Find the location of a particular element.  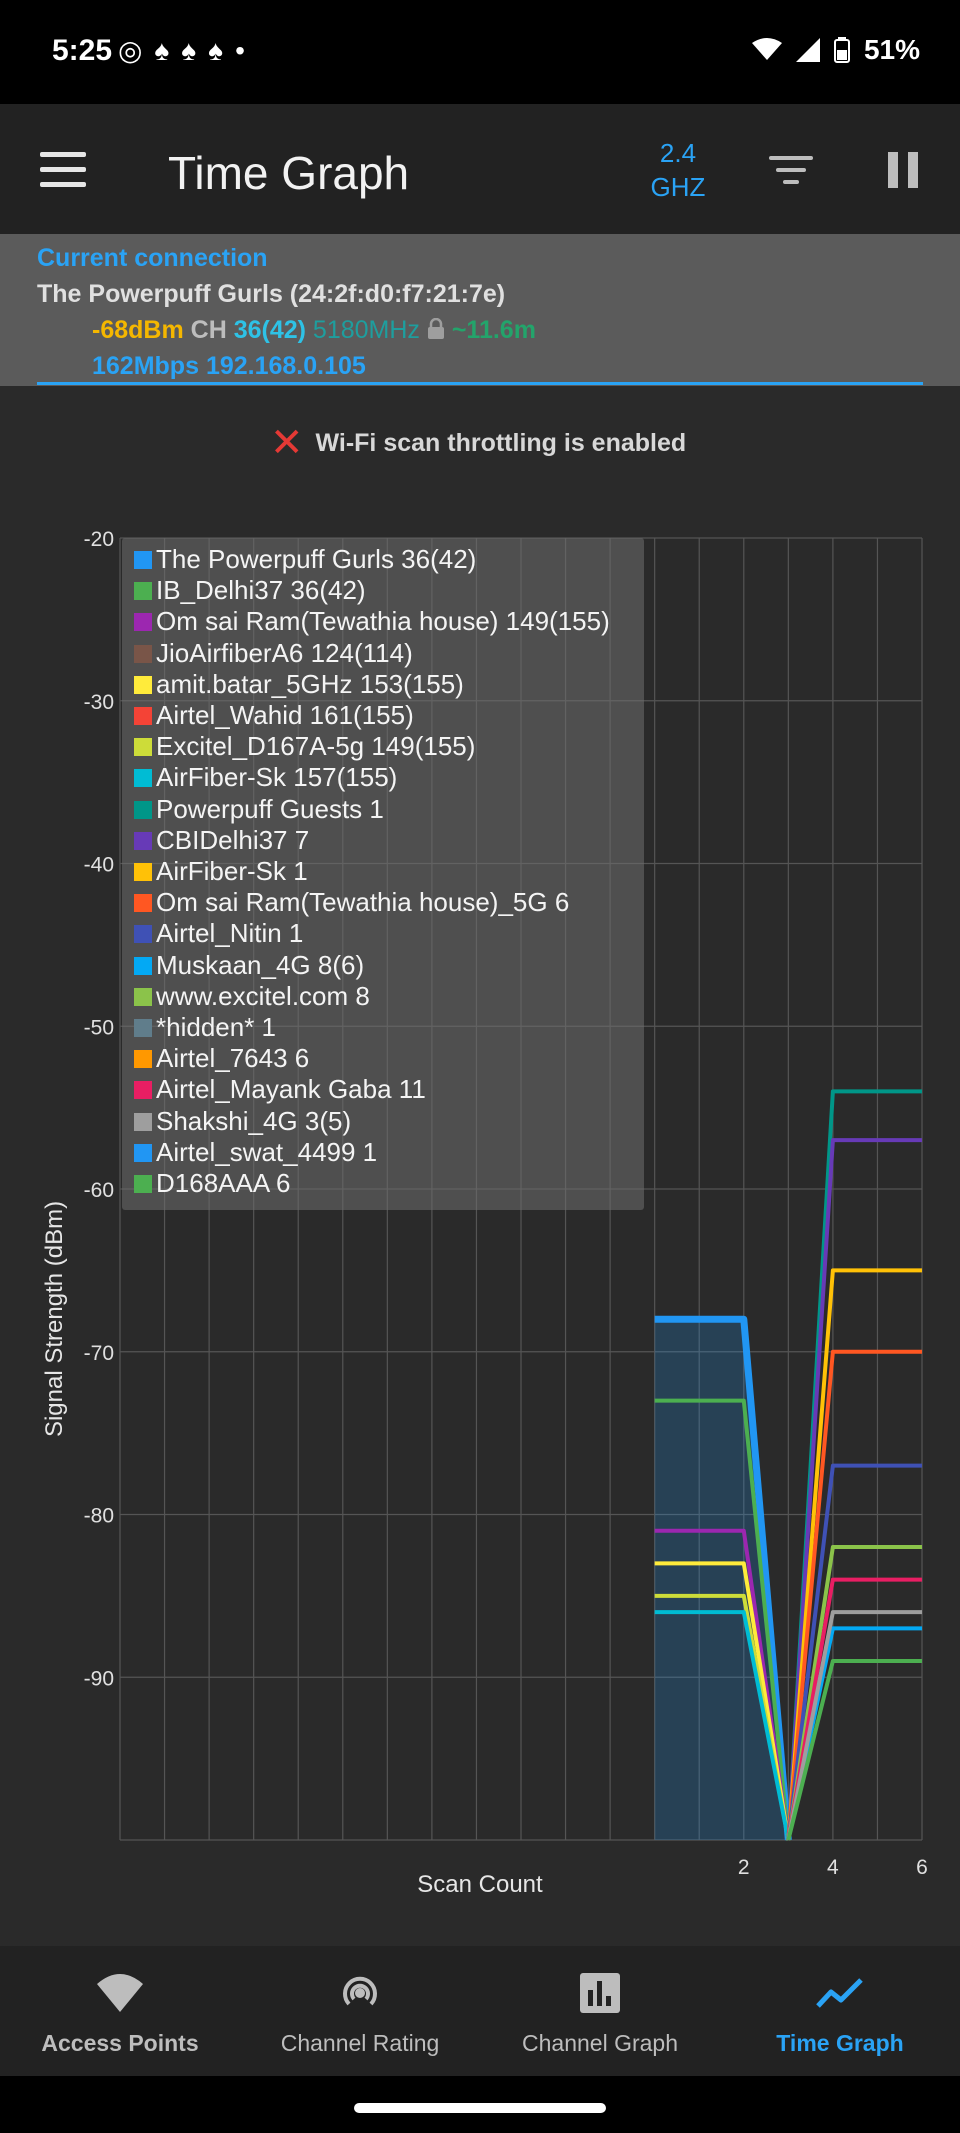

lock-icon is located at coordinates (435, 328).